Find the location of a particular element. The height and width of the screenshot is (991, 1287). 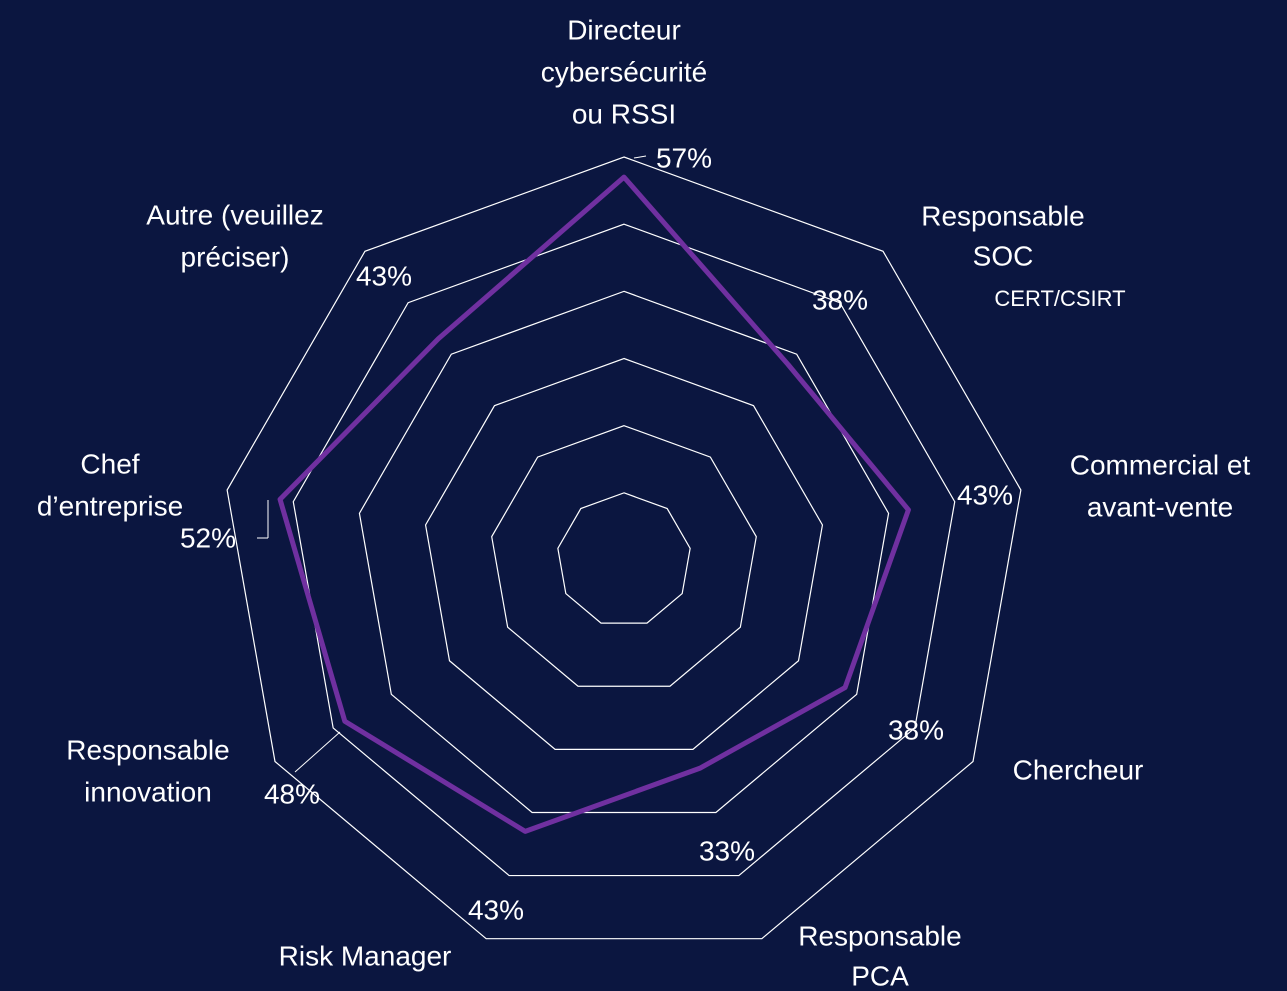

category-label: Chercheur is located at coordinates (1078, 769).